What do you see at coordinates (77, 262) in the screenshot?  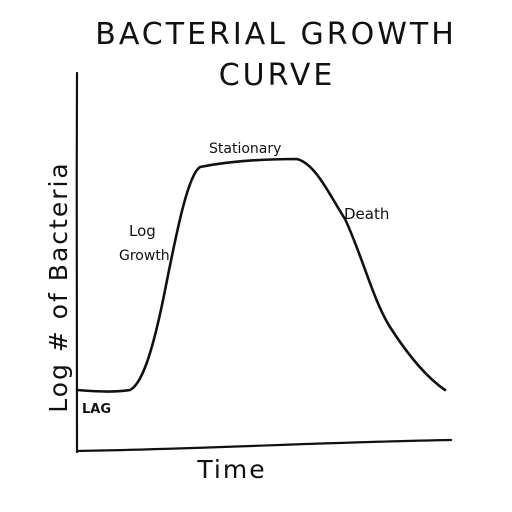 I see `y-axis` at bounding box center [77, 262].